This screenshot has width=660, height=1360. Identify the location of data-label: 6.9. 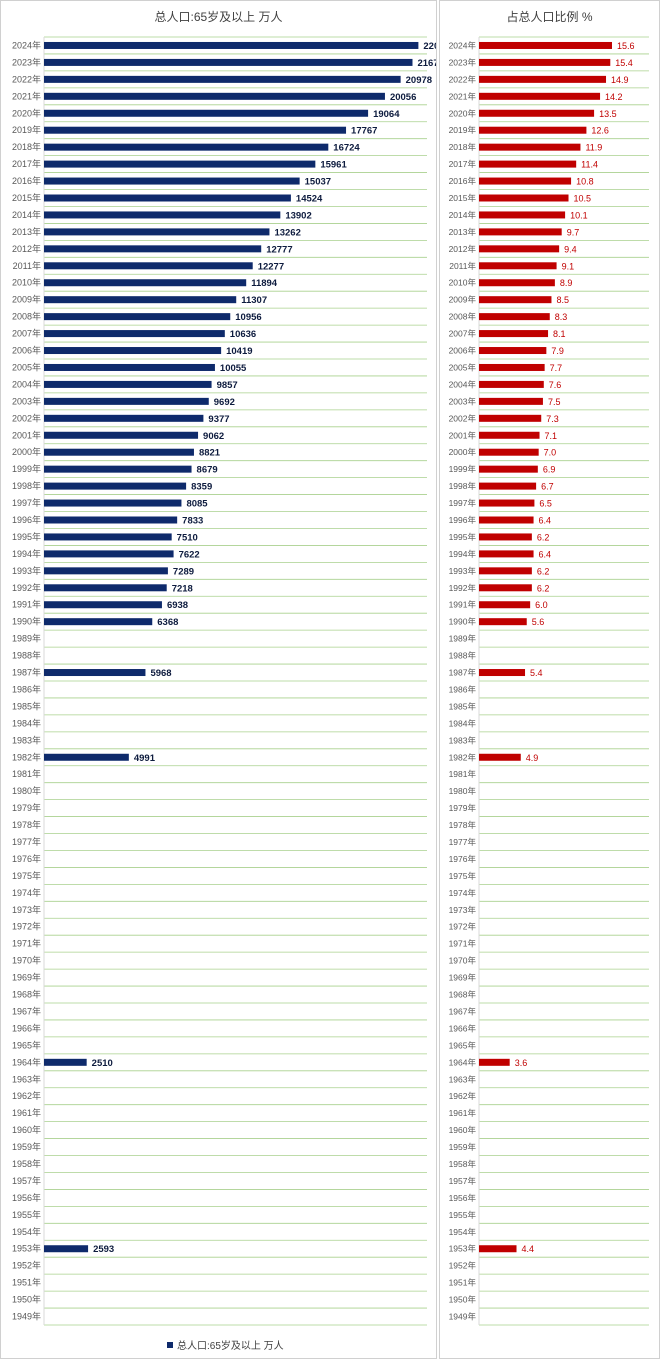
(549, 470).